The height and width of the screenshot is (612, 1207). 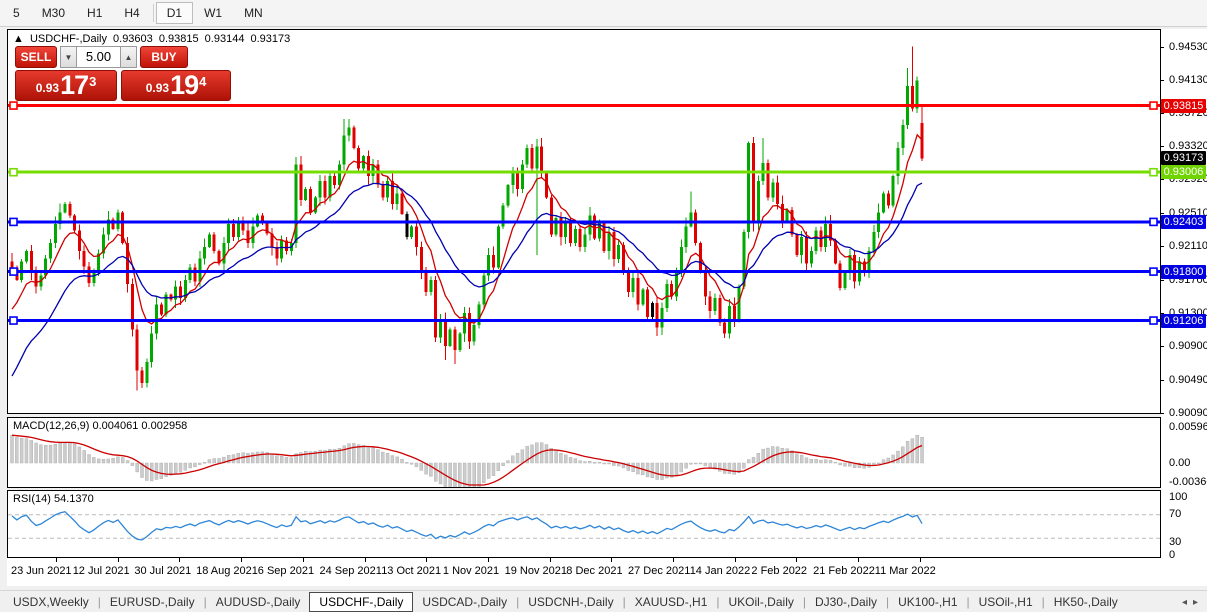 What do you see at coordinates (164, 57) in the screenshot?
I see `buy-button: BUY` at bounding box center [164, 57].